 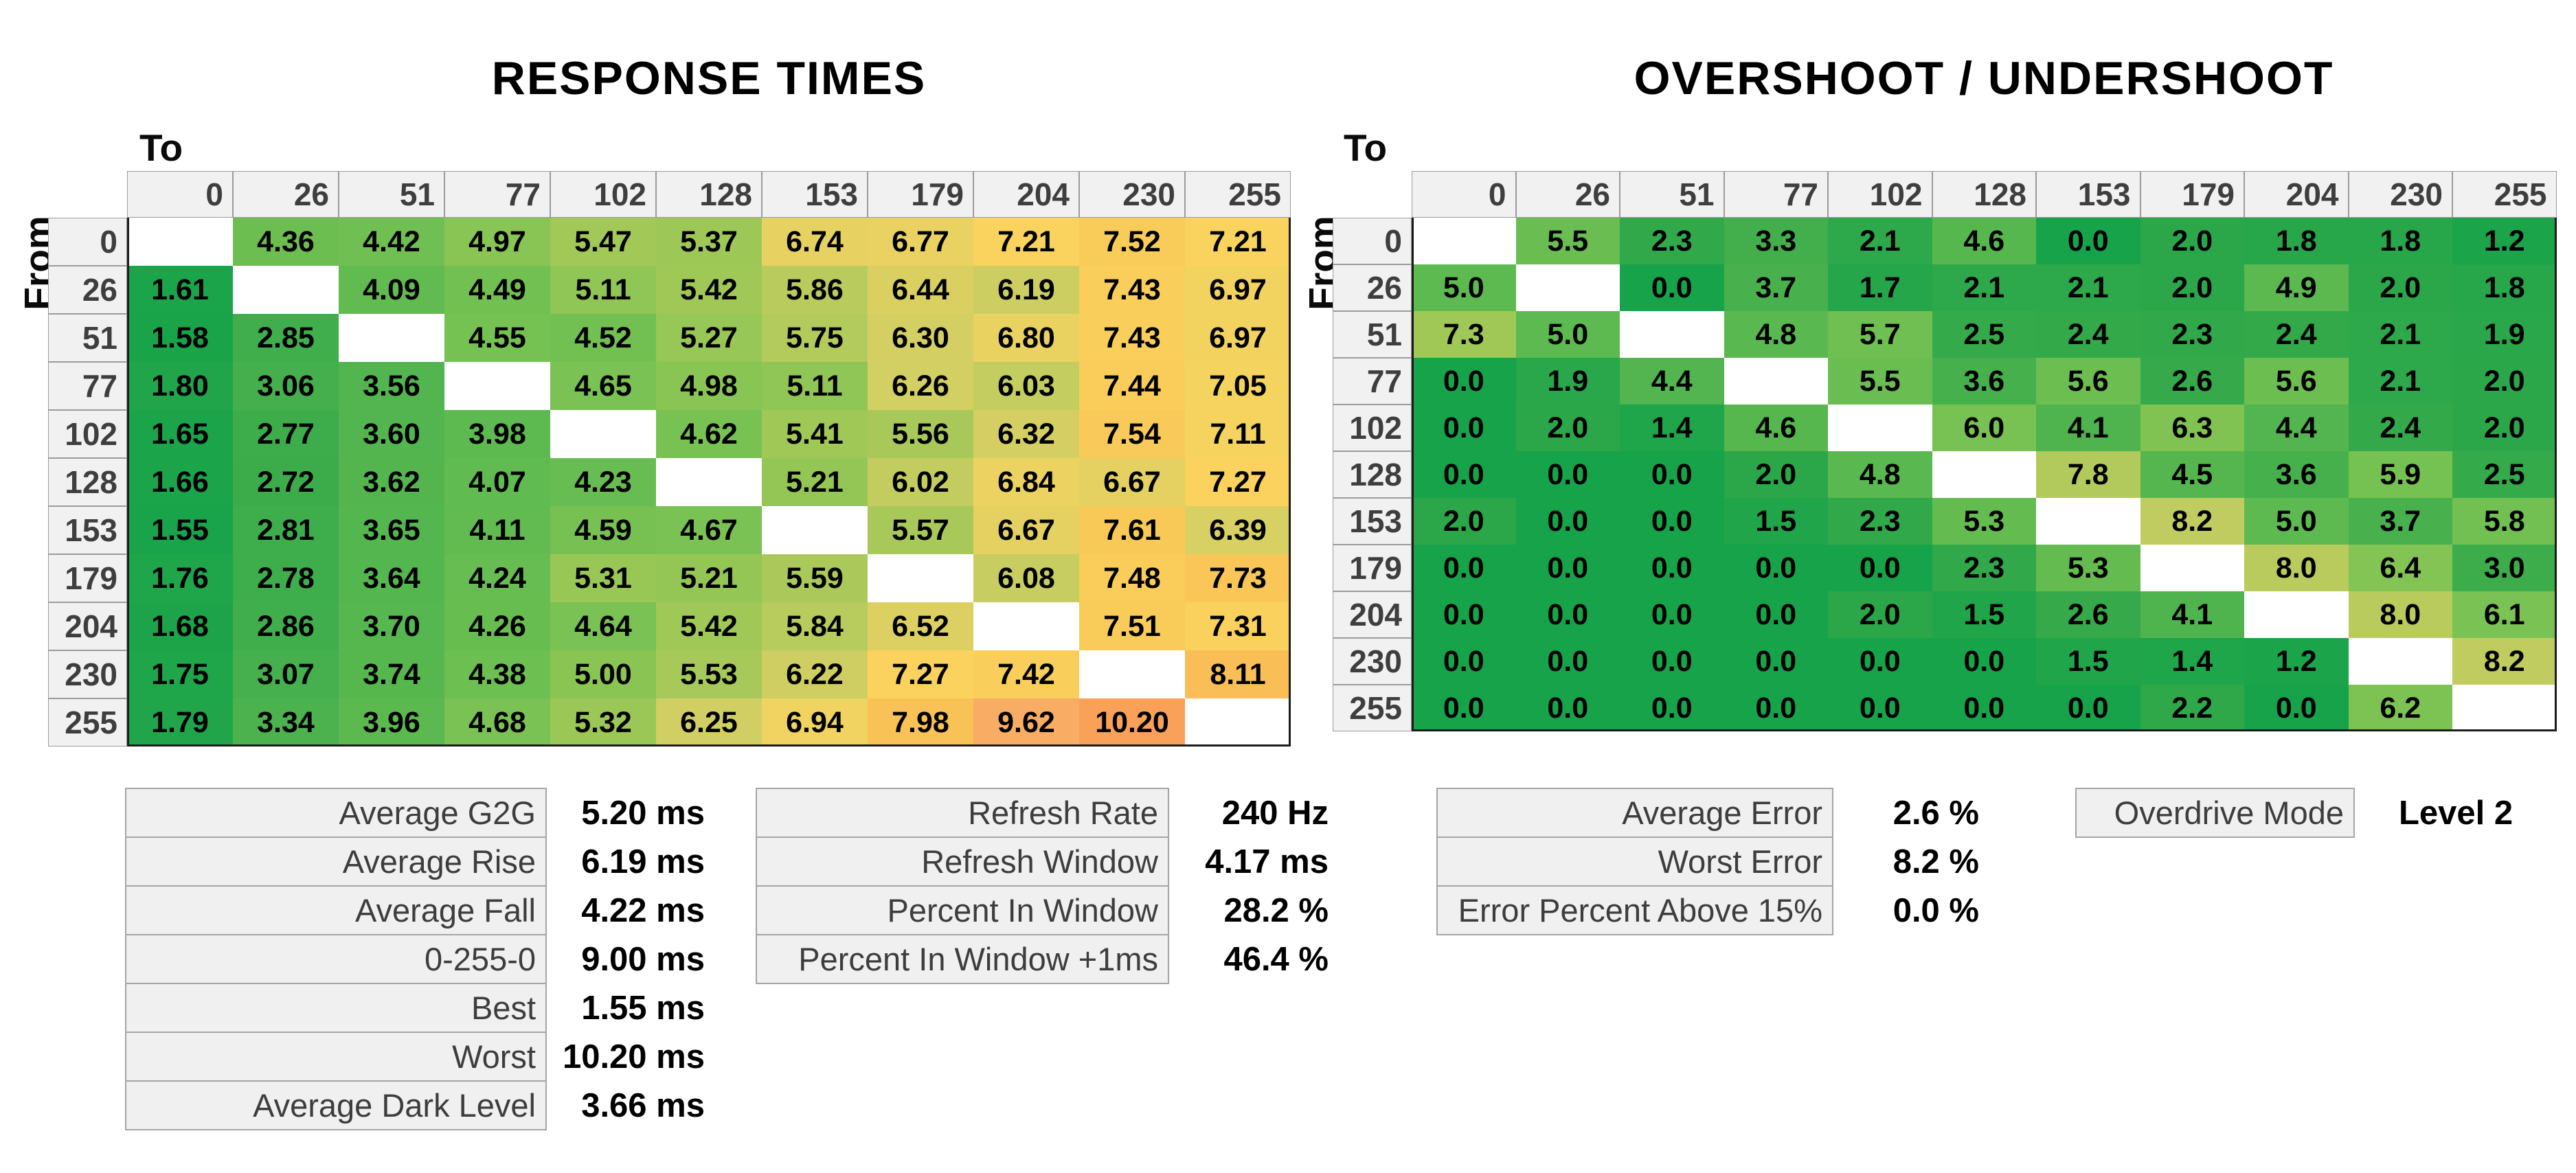 What do you see at coordinates (1238, 290) in the screenshot?
I see `heatmap-cell: 6.97` at bounding box center [1238, 290].